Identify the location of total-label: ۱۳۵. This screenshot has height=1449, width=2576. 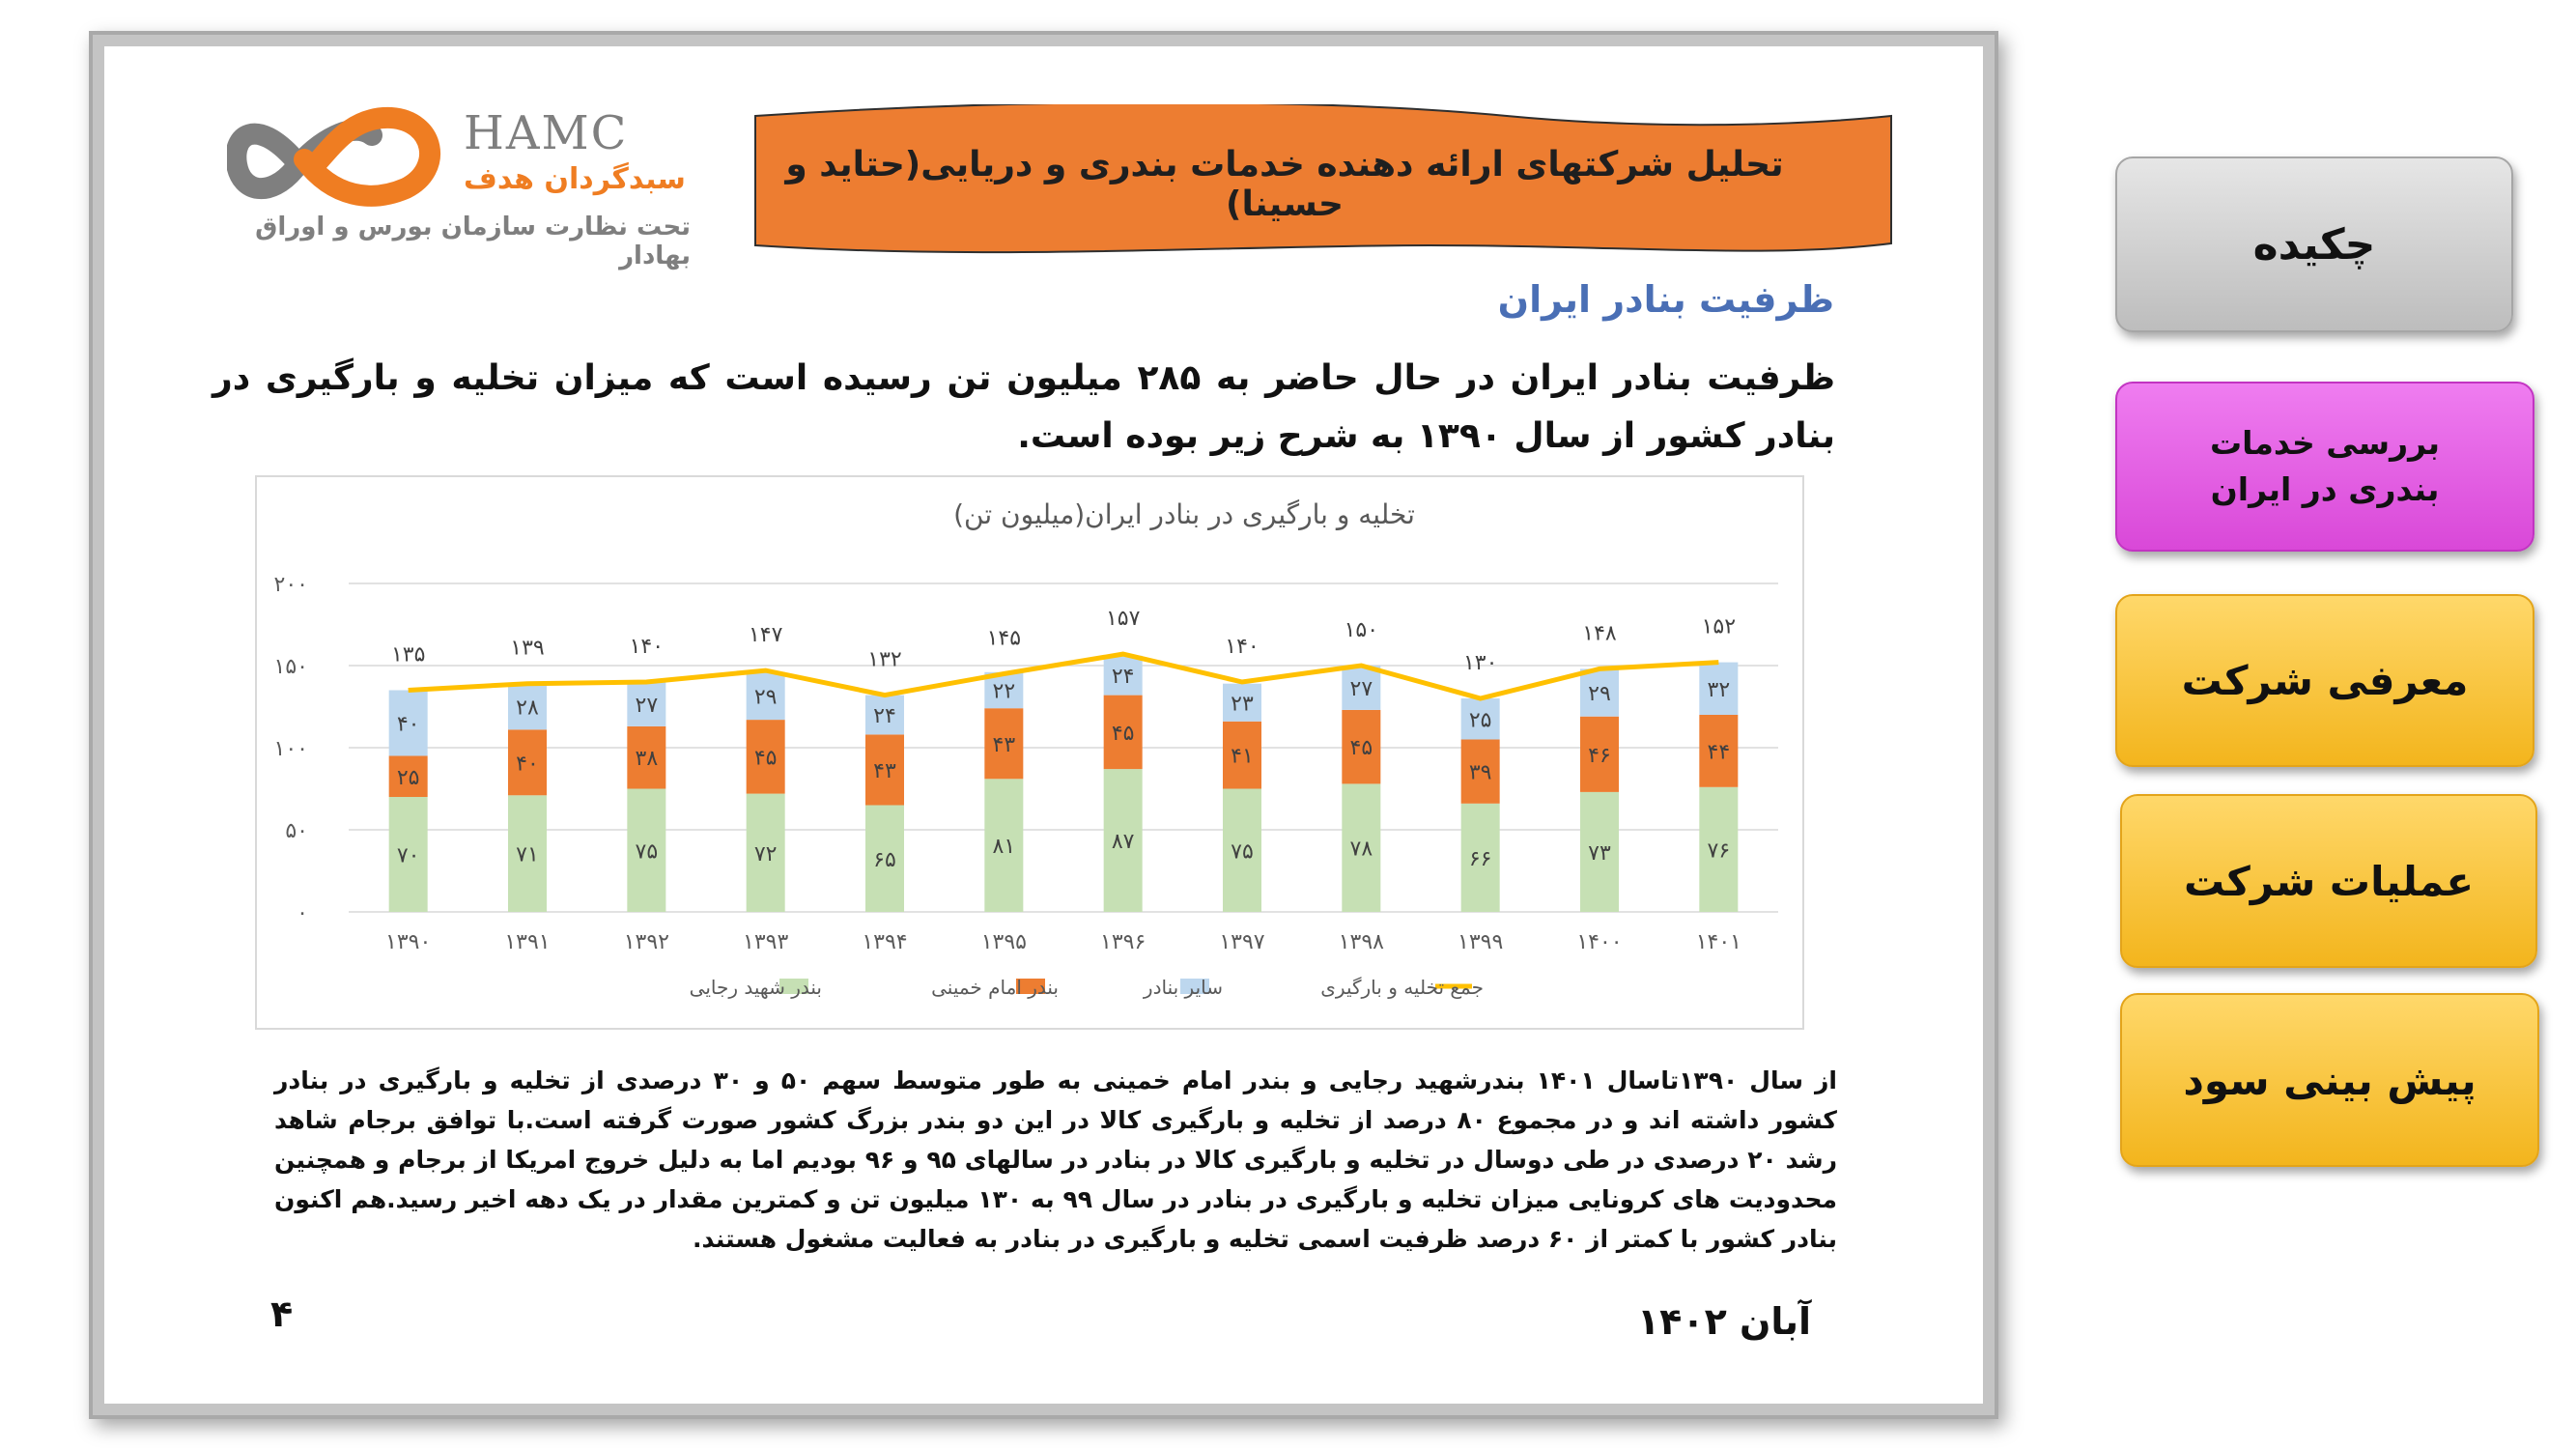
(408, 655).